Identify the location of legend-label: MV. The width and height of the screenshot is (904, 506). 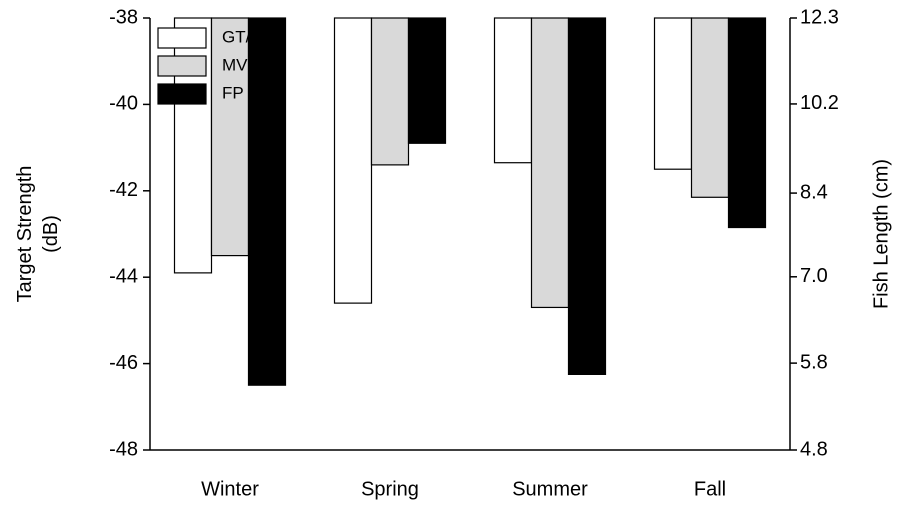
(235, 64).